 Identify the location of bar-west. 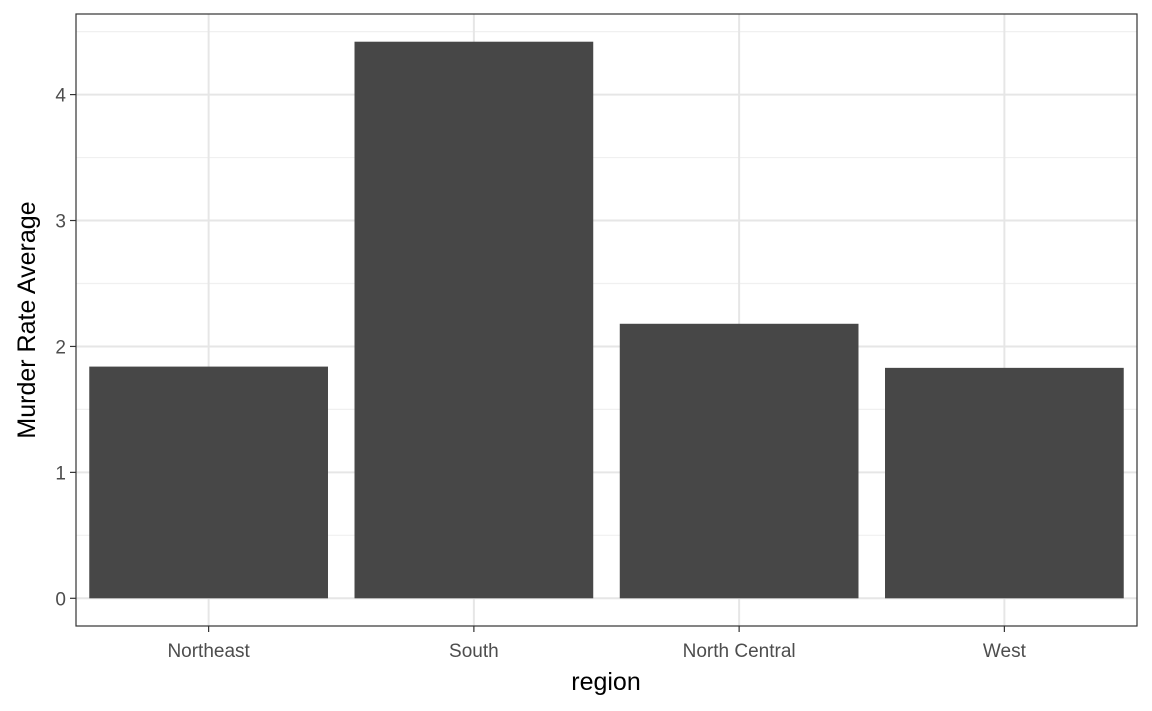
(1004, 483).